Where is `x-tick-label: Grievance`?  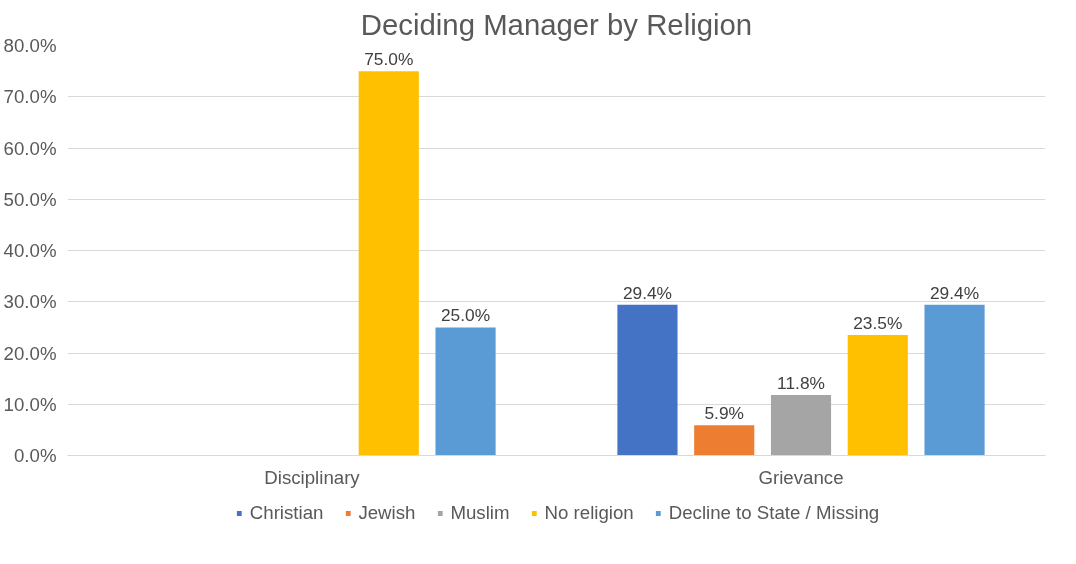 x-tick-label: Grievance is located at coordinates (801, 477).